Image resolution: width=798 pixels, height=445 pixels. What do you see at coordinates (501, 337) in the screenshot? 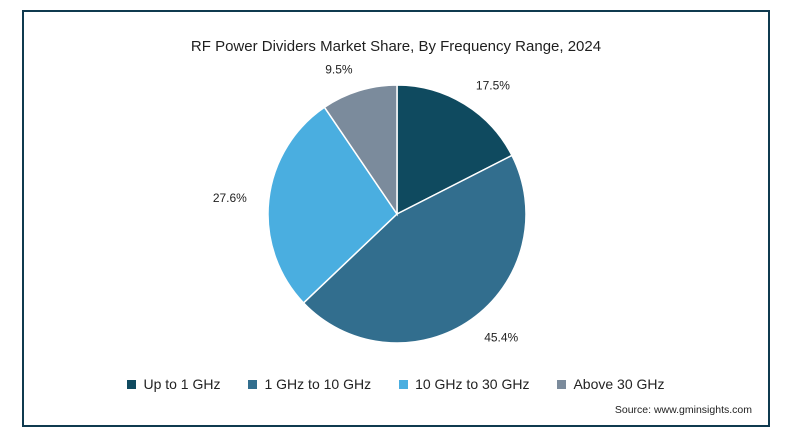
I see `slice-label-1: 45.4%` at bounding box center [501, 337].